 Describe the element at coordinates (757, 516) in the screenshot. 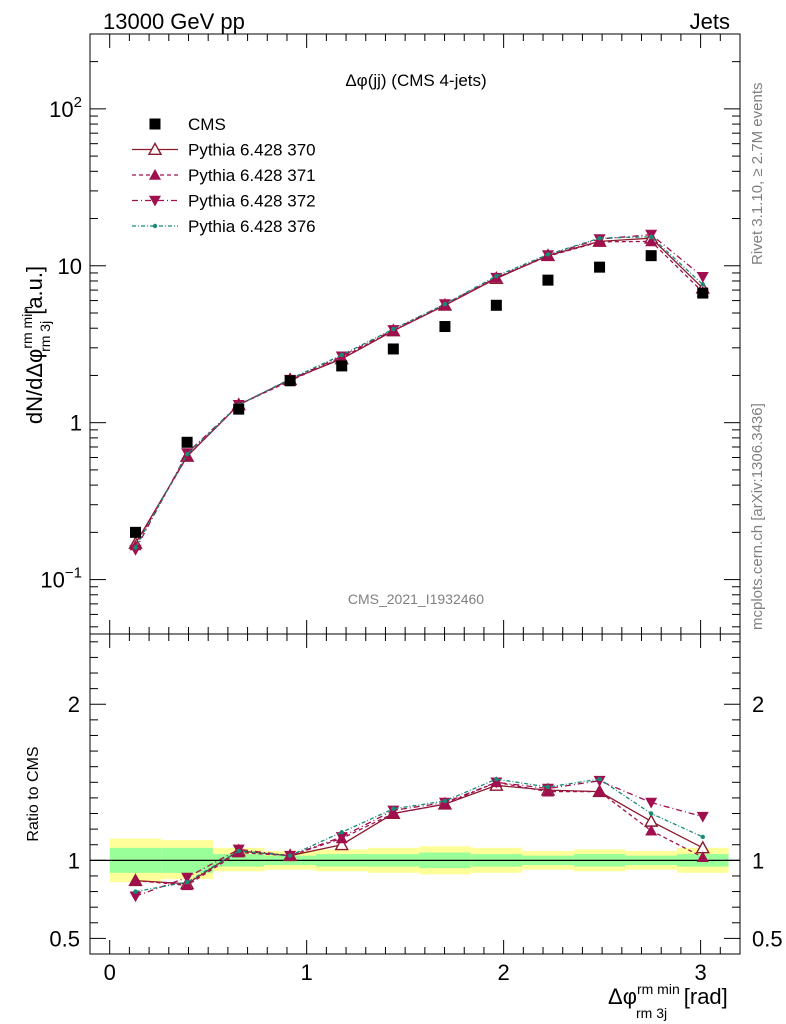

I see `mcplots-reference-text: mcplots.cern.ch [arXiv:1306.3436]` at that location.